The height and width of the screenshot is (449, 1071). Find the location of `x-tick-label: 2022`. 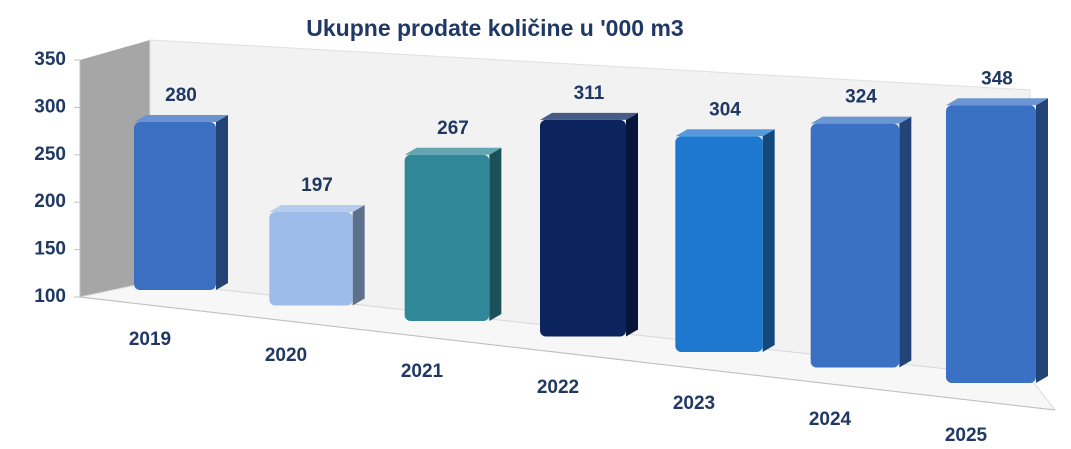

x-tick-label: 2022 is located at coordinates (558, 387).